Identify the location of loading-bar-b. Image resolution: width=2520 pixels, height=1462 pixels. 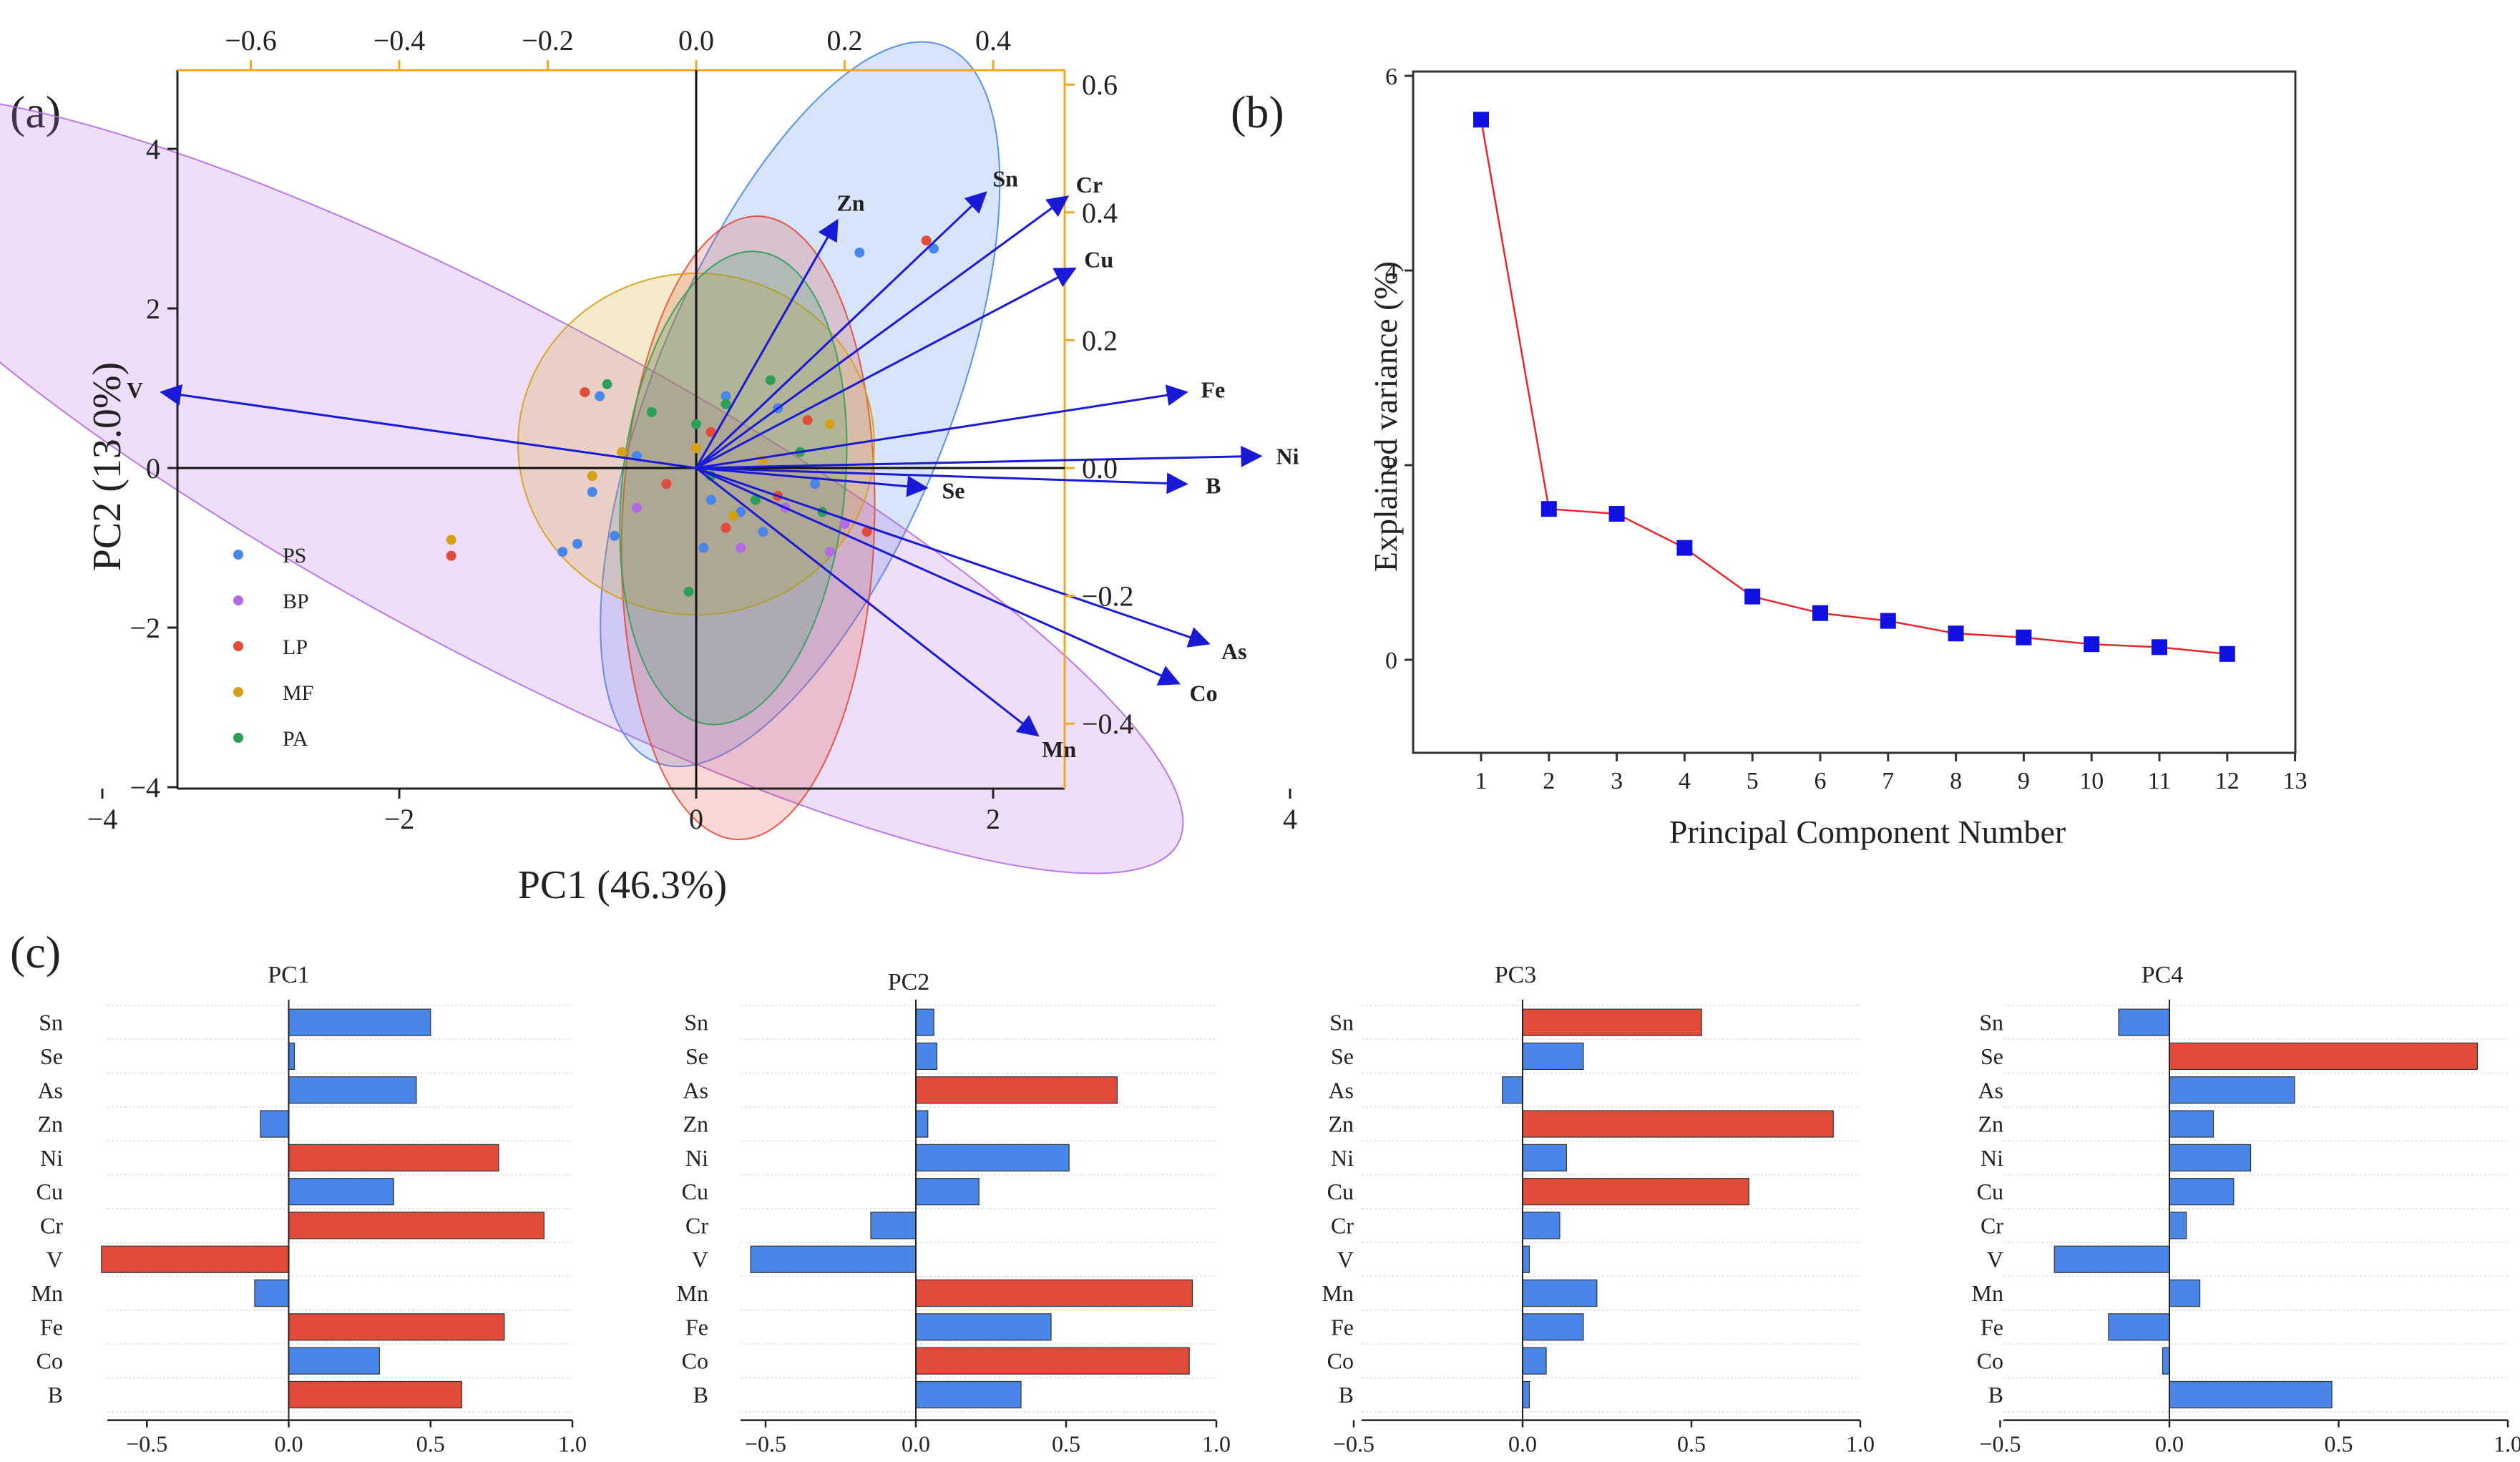
(968, 1394).